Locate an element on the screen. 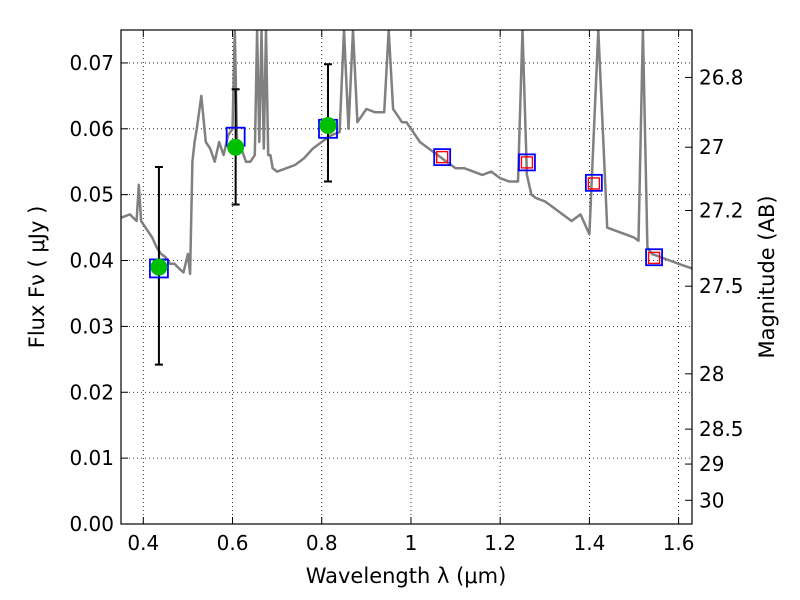 The image size is (800, 600). y-tick-label: 0.05 is located at coordinates (91, 195).